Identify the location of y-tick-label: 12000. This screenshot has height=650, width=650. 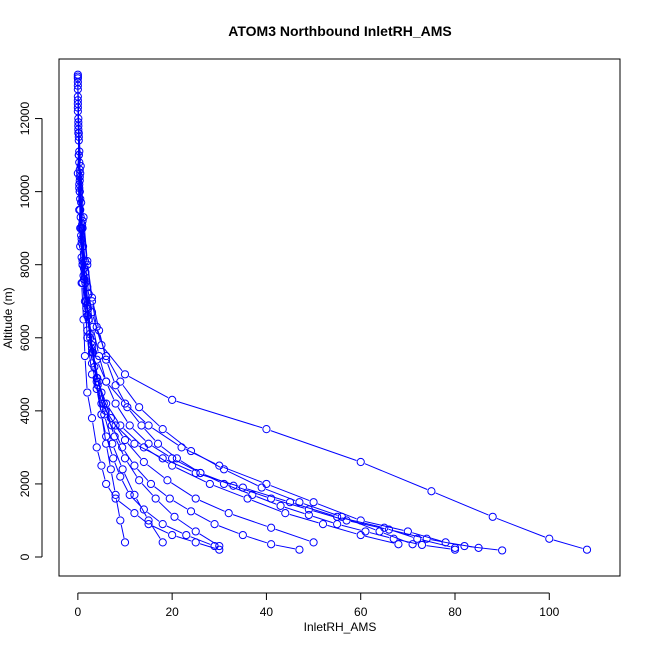
(25, 119).